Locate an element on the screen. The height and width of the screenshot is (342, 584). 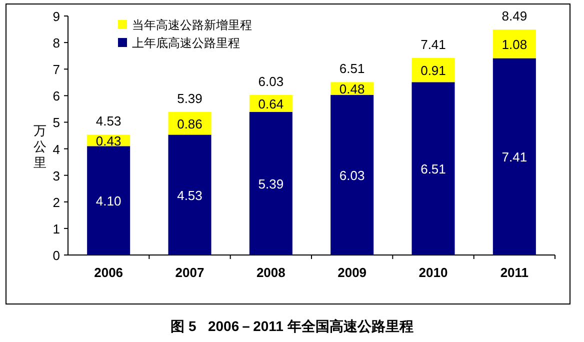
data-label: 6.03 is located at coordinates (352, 175).